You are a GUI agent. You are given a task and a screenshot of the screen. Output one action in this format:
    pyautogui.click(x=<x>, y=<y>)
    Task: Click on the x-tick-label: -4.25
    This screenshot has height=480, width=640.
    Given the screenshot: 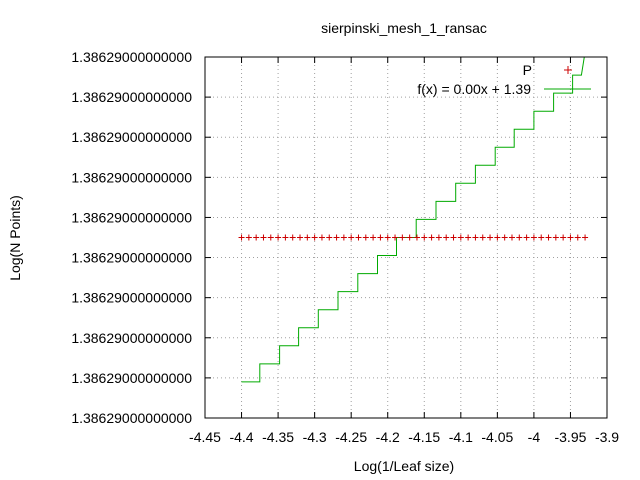 What is the action you would take?
    pyautogui.click(x=351, y=437)
    